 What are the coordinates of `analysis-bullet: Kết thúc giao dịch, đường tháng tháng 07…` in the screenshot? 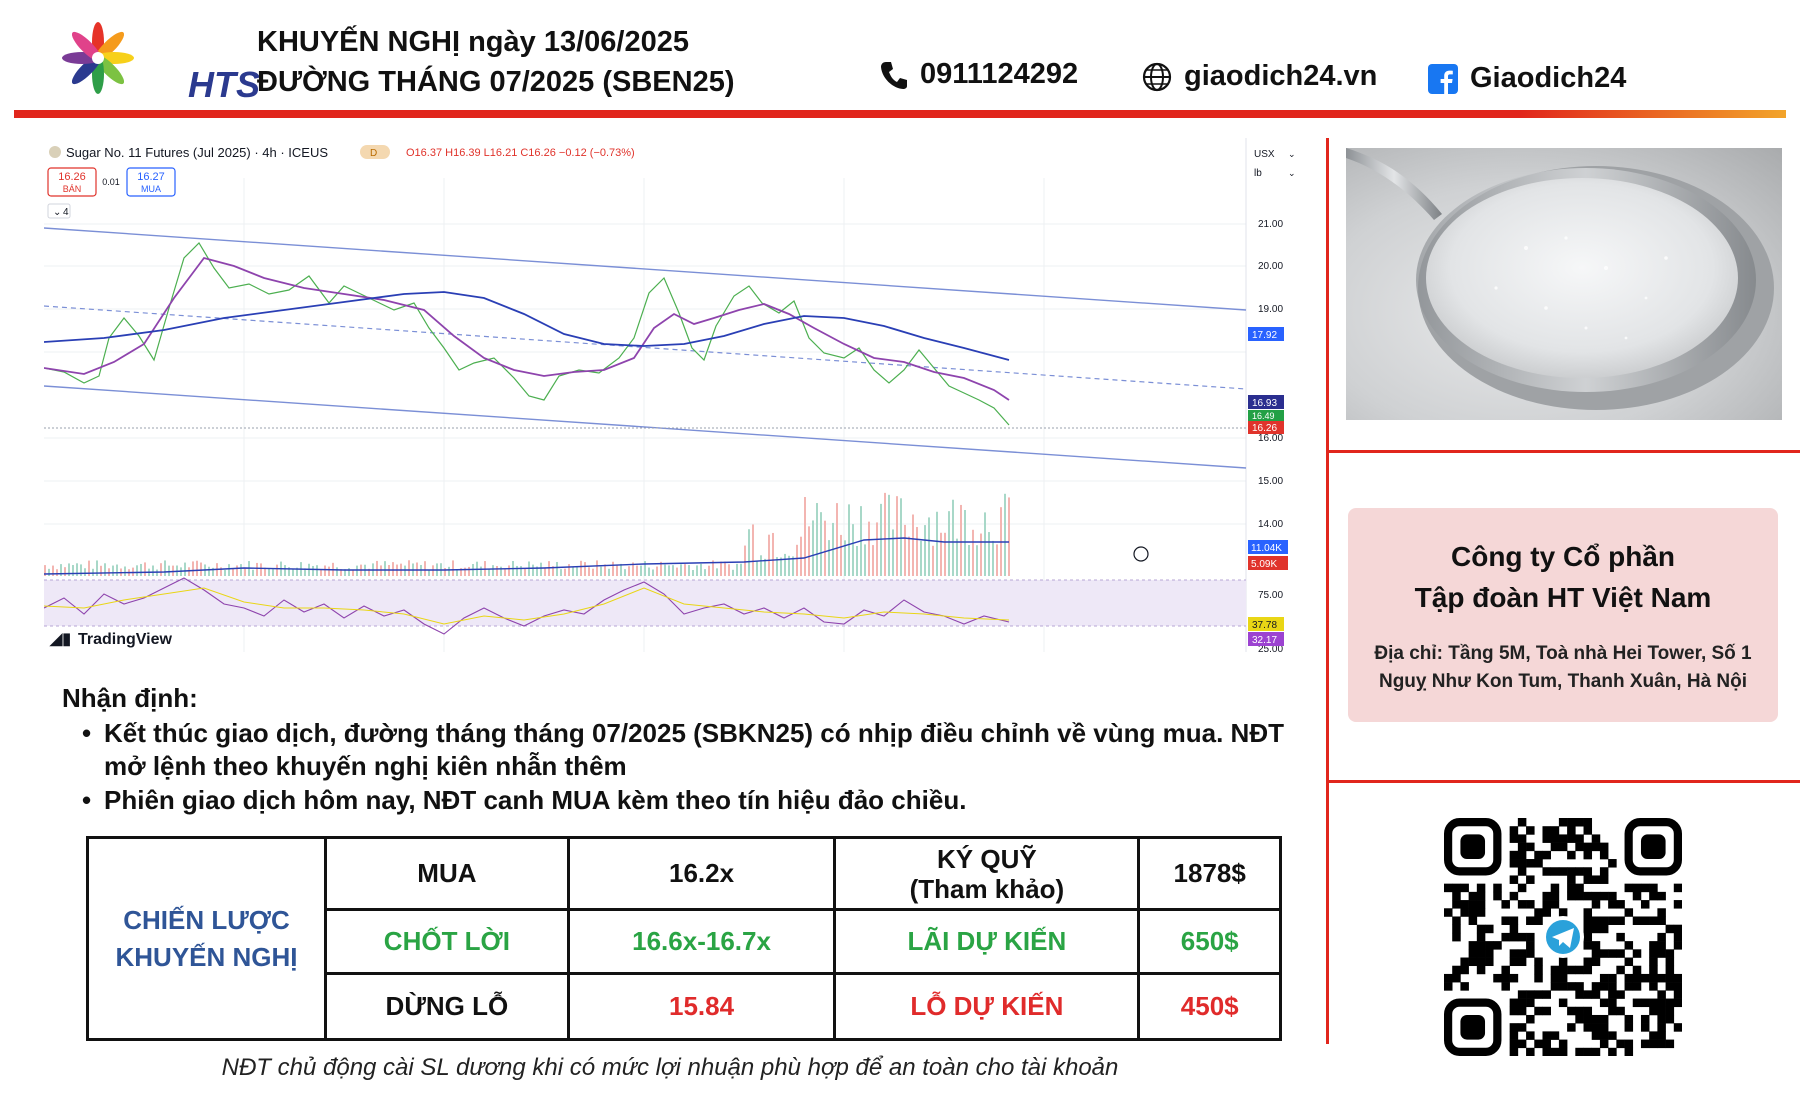 It's located at (702, 750).